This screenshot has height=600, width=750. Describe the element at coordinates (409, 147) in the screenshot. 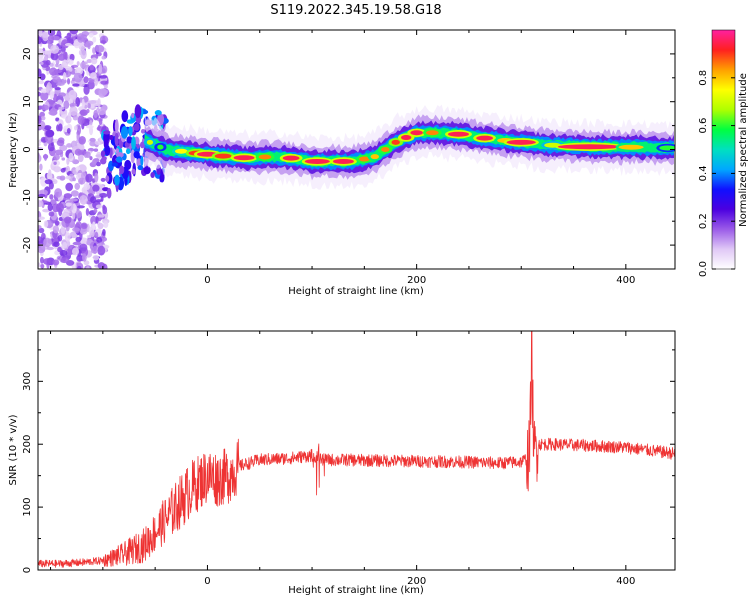

I see `spectrogram-ridge-band` at that location.